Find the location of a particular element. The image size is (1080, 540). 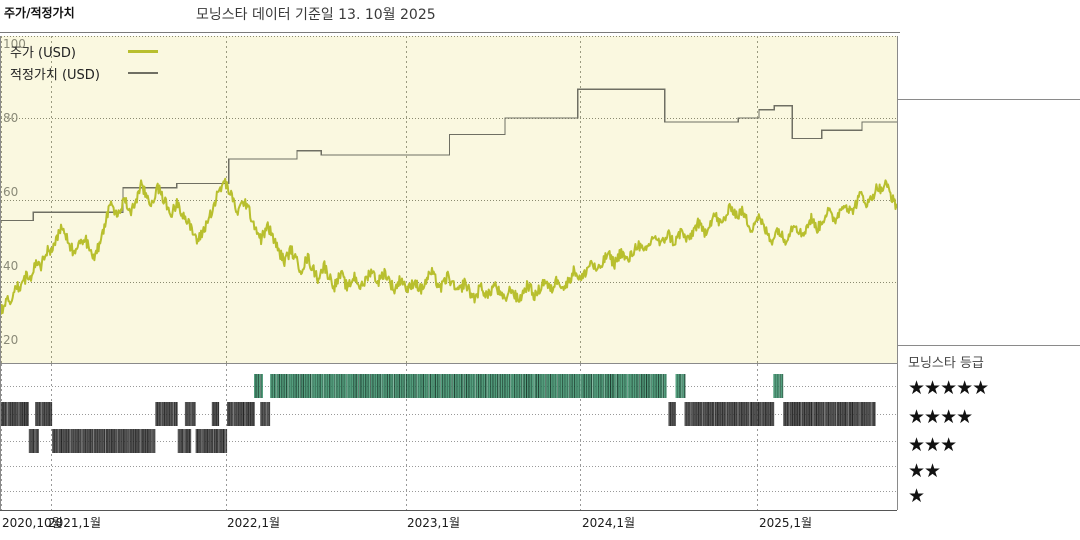

x-tick-2: 2022,1월 is located at coordinates (254, 523).